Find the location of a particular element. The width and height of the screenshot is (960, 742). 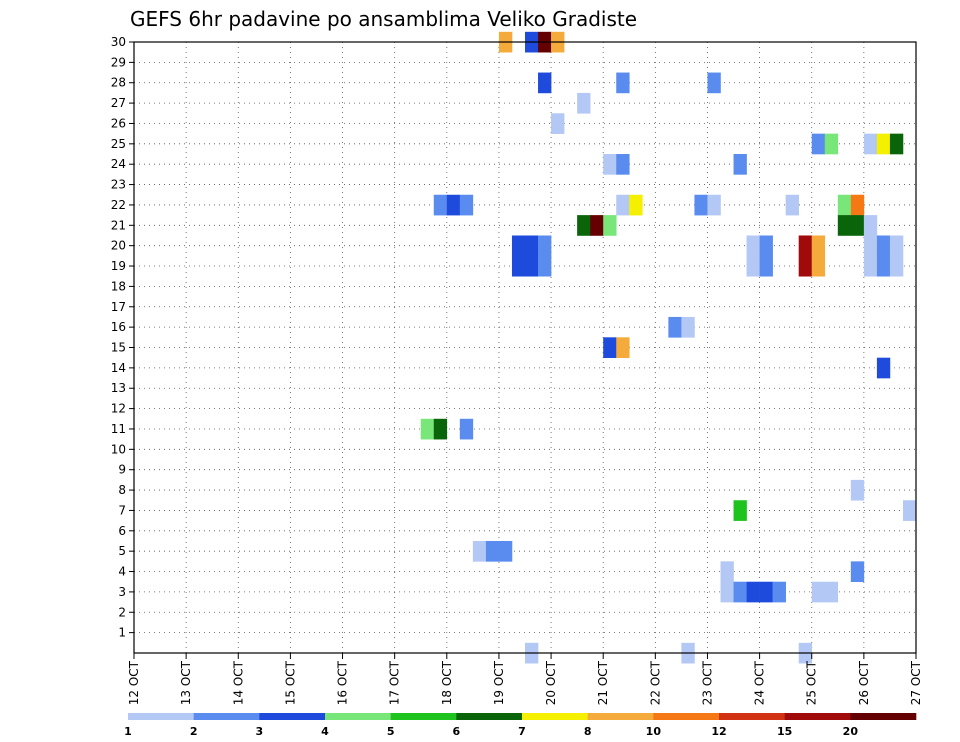

y-tick-label: 9 is located at coordinates (122, 470).